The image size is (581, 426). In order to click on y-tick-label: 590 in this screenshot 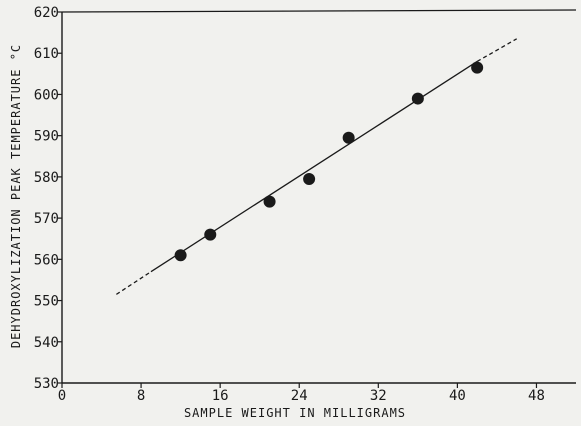, I will do `click(46, 137)`.